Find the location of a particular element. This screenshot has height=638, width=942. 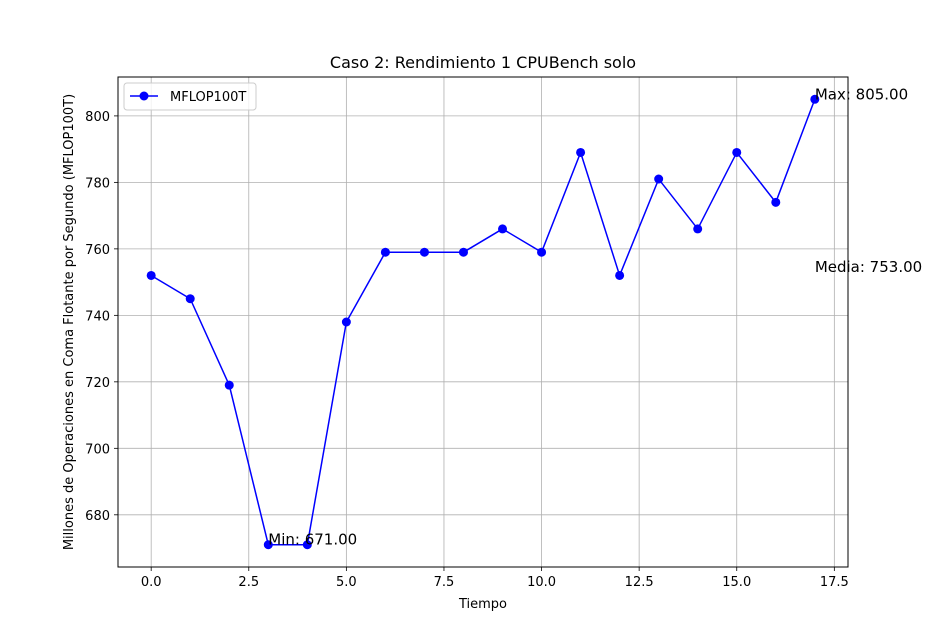

x-tick-label: 12.5 is located at coordinates (639, 582).